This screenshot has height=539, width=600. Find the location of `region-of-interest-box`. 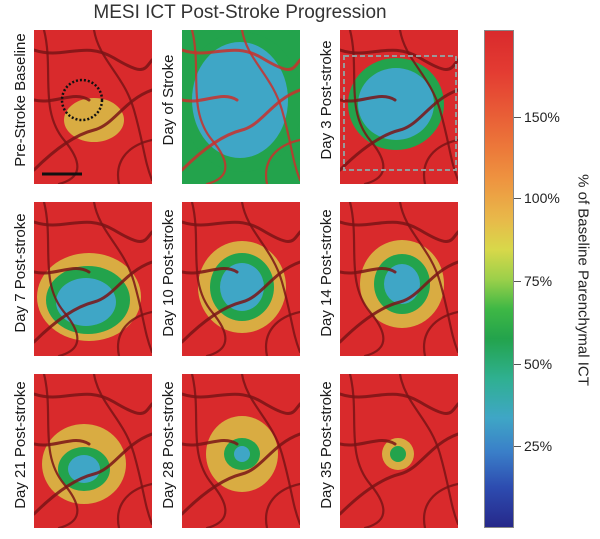

region-of-interest-box is located at coordinates (400, 113).